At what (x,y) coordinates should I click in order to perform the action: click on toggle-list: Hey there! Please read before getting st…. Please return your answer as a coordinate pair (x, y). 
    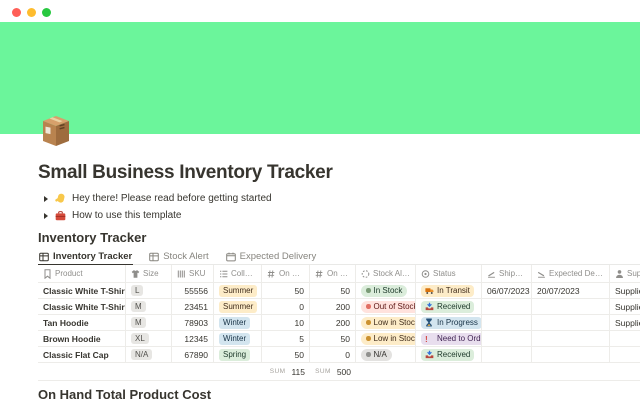
    Looking at the image, I should click on (158, 207).